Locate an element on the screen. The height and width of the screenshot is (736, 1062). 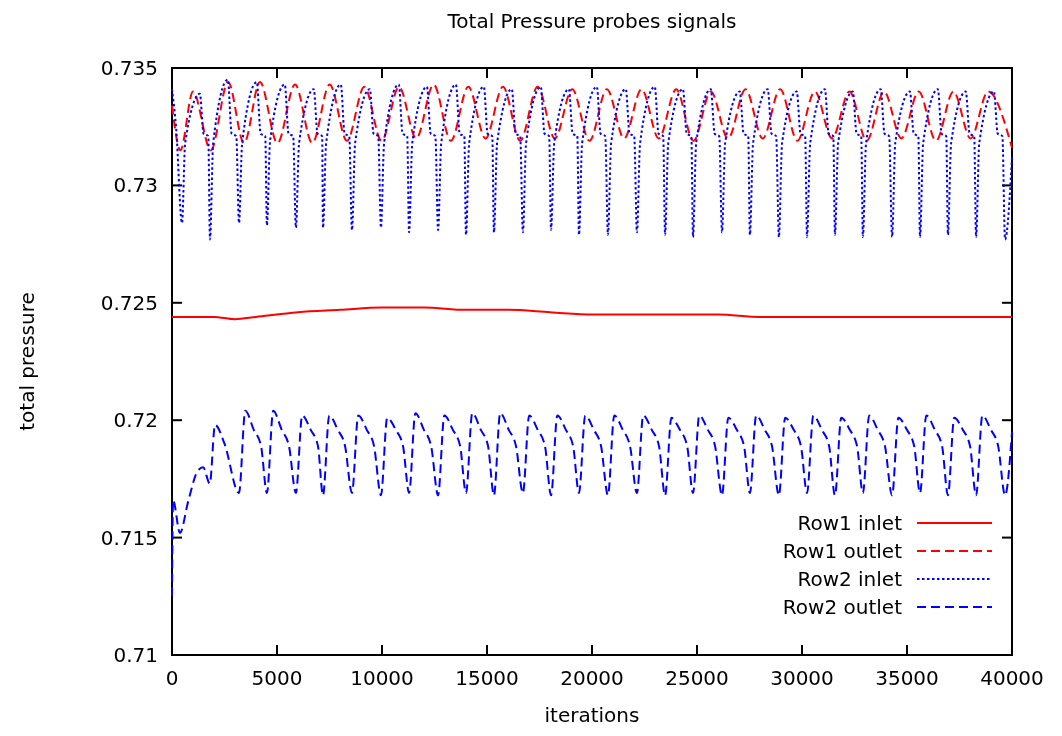
legend-label: Row1 inlet is located at coordinates (850, 523).